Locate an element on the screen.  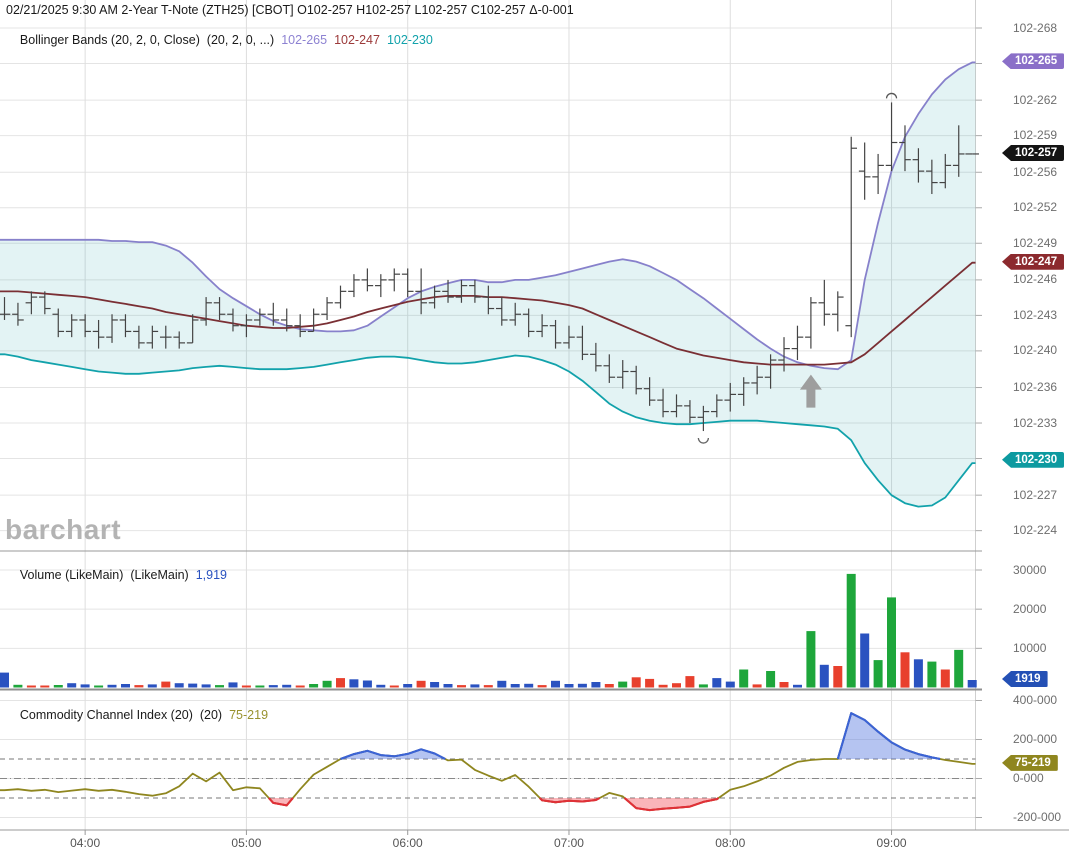
price-axis-label: 102-236 is located at coordinates (1035, 387).